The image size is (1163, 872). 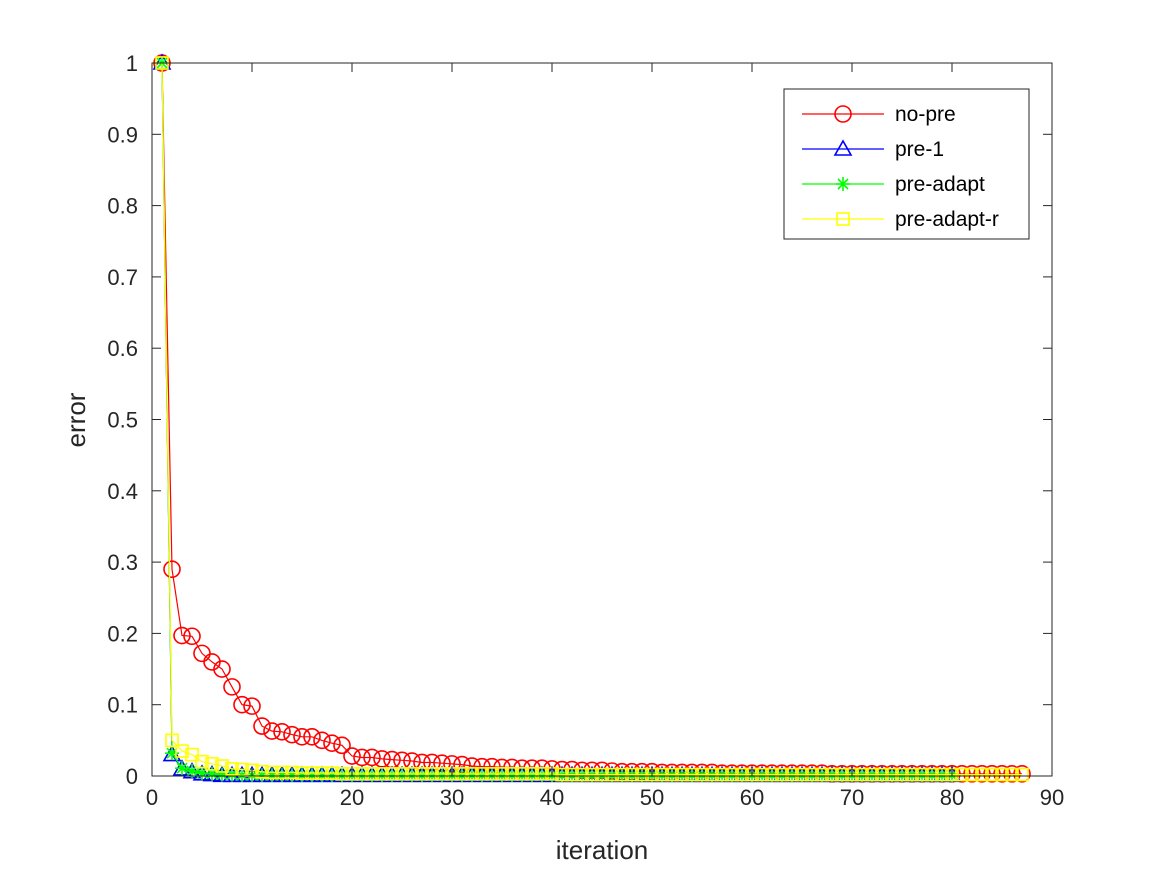 What do you see at coordinates (947, 219) in the screenshot?
I see `legend-label-pre-adapt-r: pre-adapt-r` at bounding box center [947, 219].